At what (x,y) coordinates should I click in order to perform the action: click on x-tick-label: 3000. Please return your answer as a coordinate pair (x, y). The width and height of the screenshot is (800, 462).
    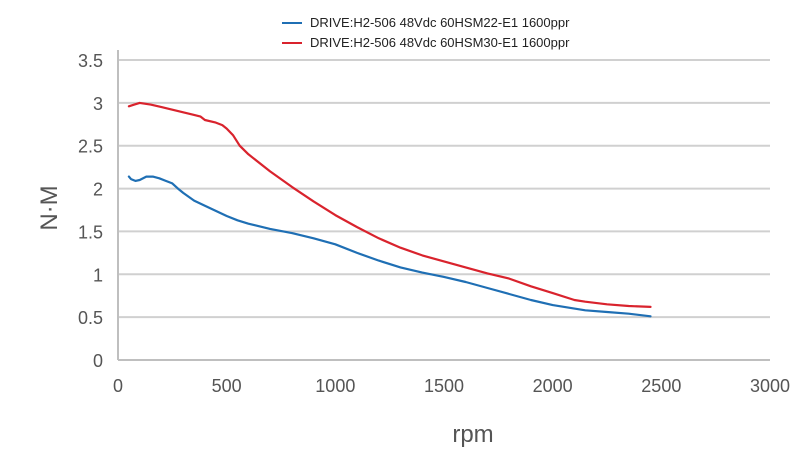
    Looking at the image, I should click on (770, 386).